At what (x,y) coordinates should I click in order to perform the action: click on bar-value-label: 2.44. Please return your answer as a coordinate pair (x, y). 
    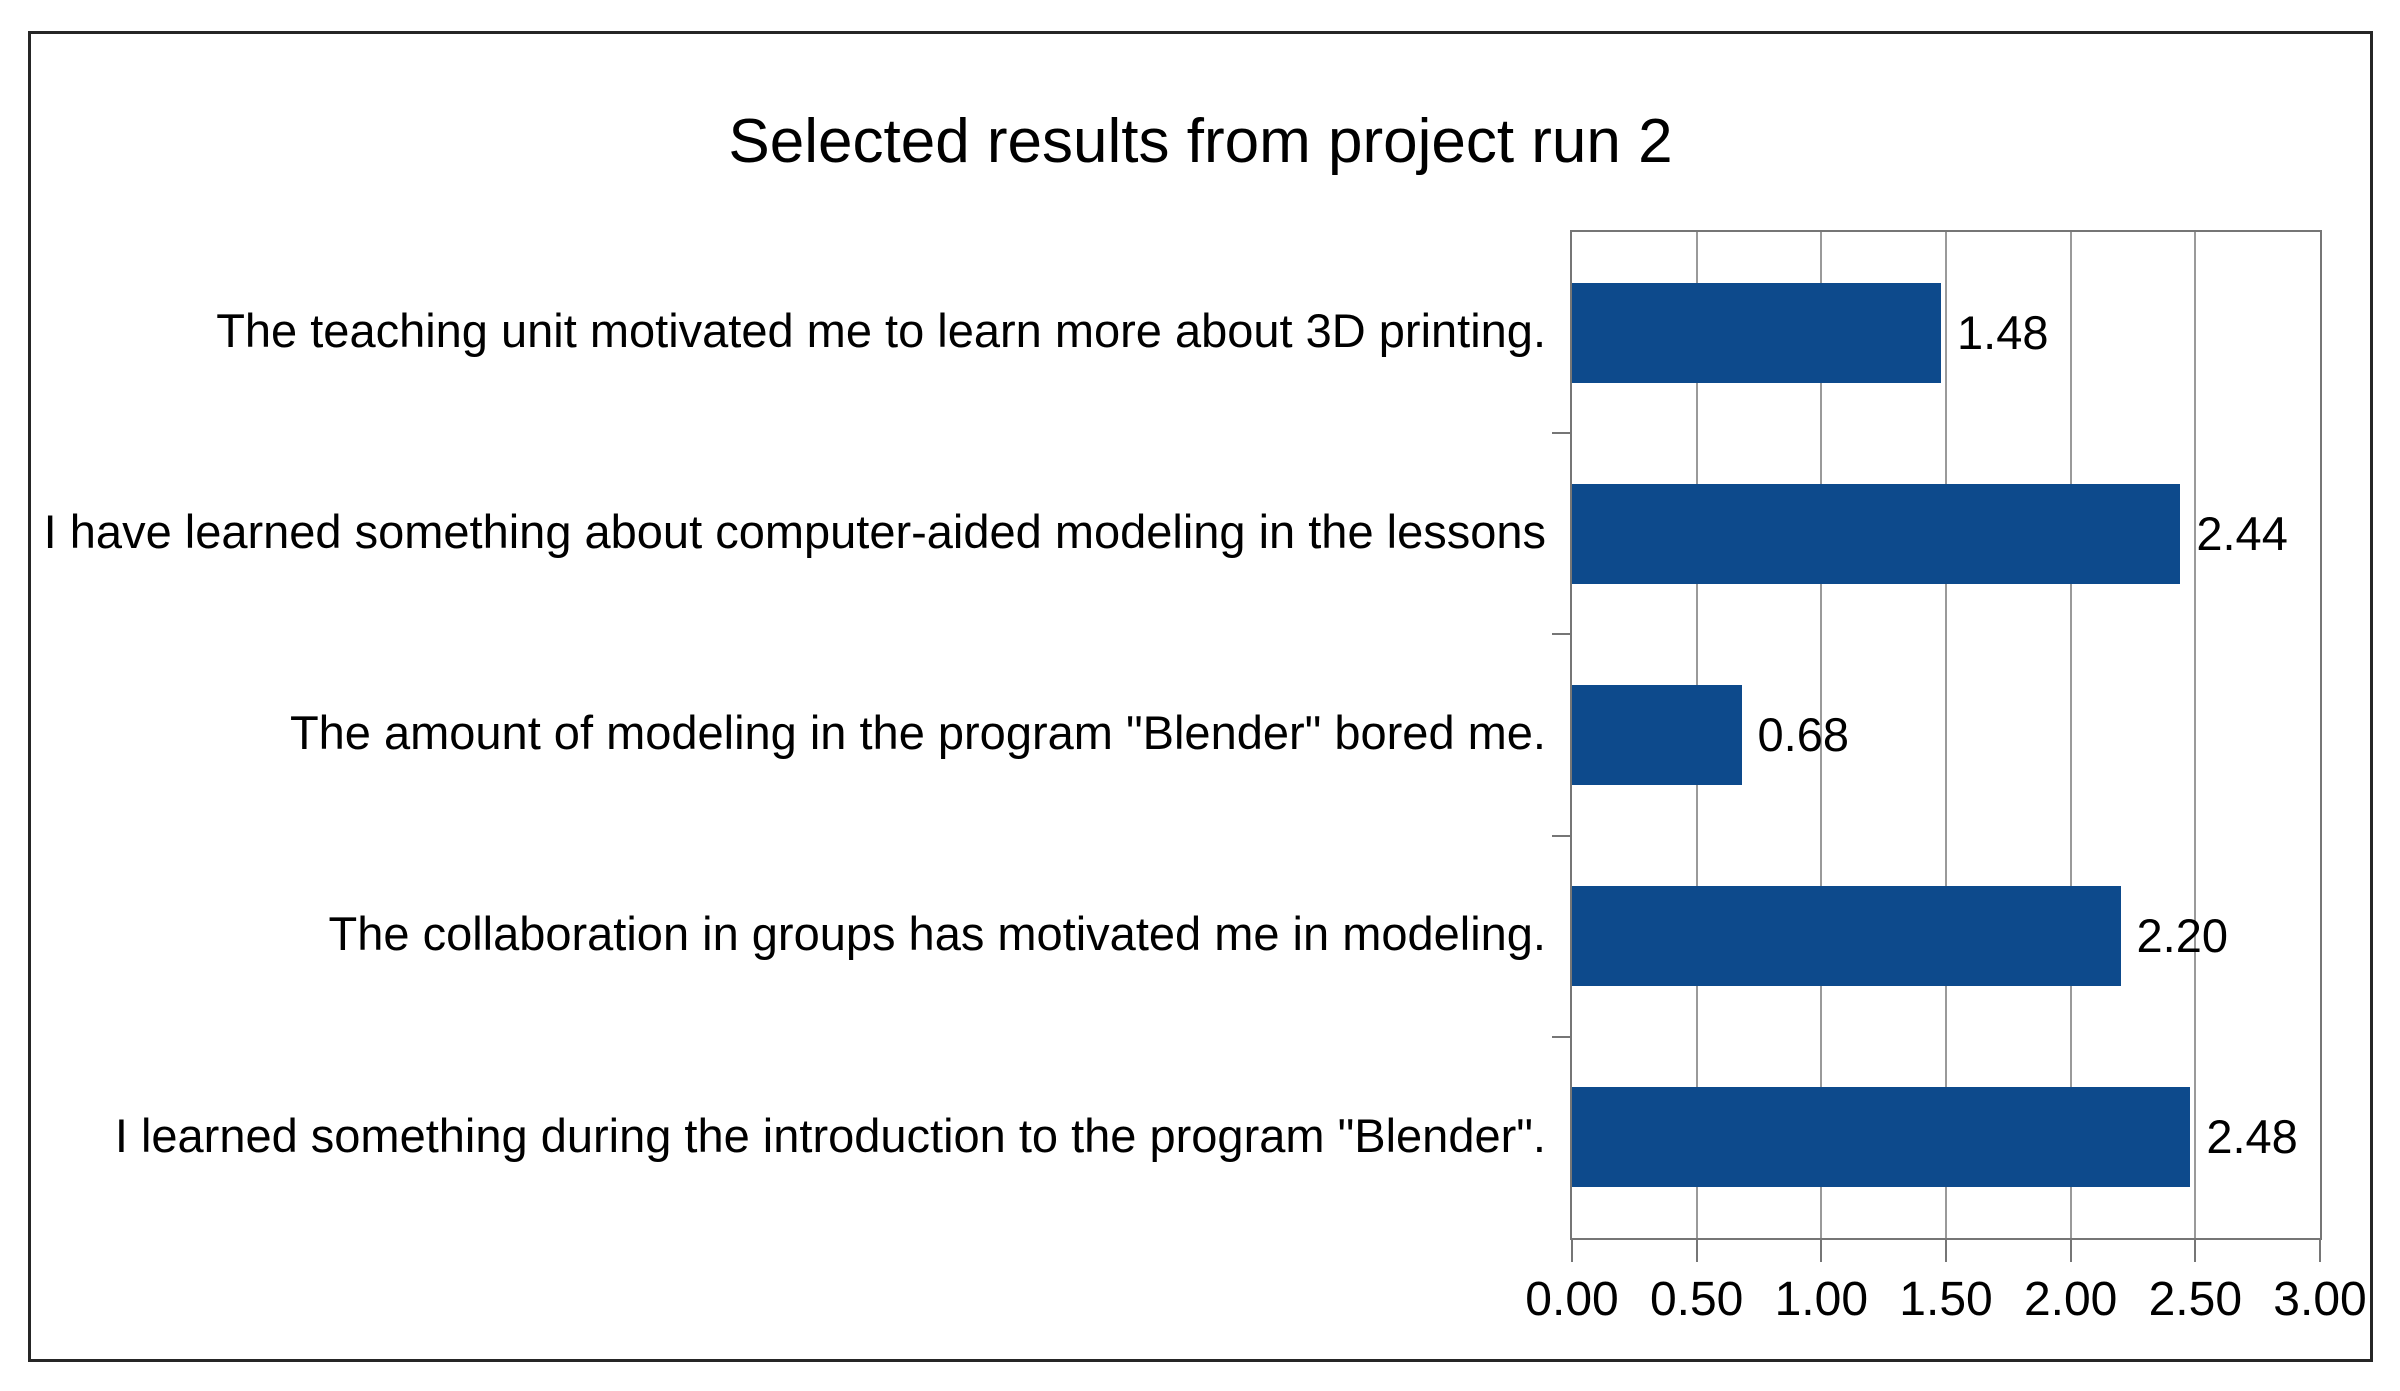
    Looking at the image, I should click on (2242, 533).